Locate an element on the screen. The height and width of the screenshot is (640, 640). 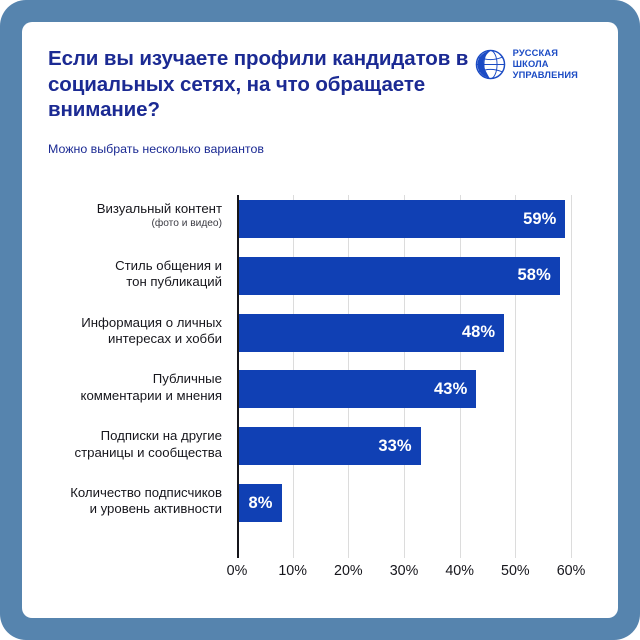
brand-logo-text: РУССКАЯ ШКОЛА УПРАВЛЕНИЯ is located at coordinates (545, 65).